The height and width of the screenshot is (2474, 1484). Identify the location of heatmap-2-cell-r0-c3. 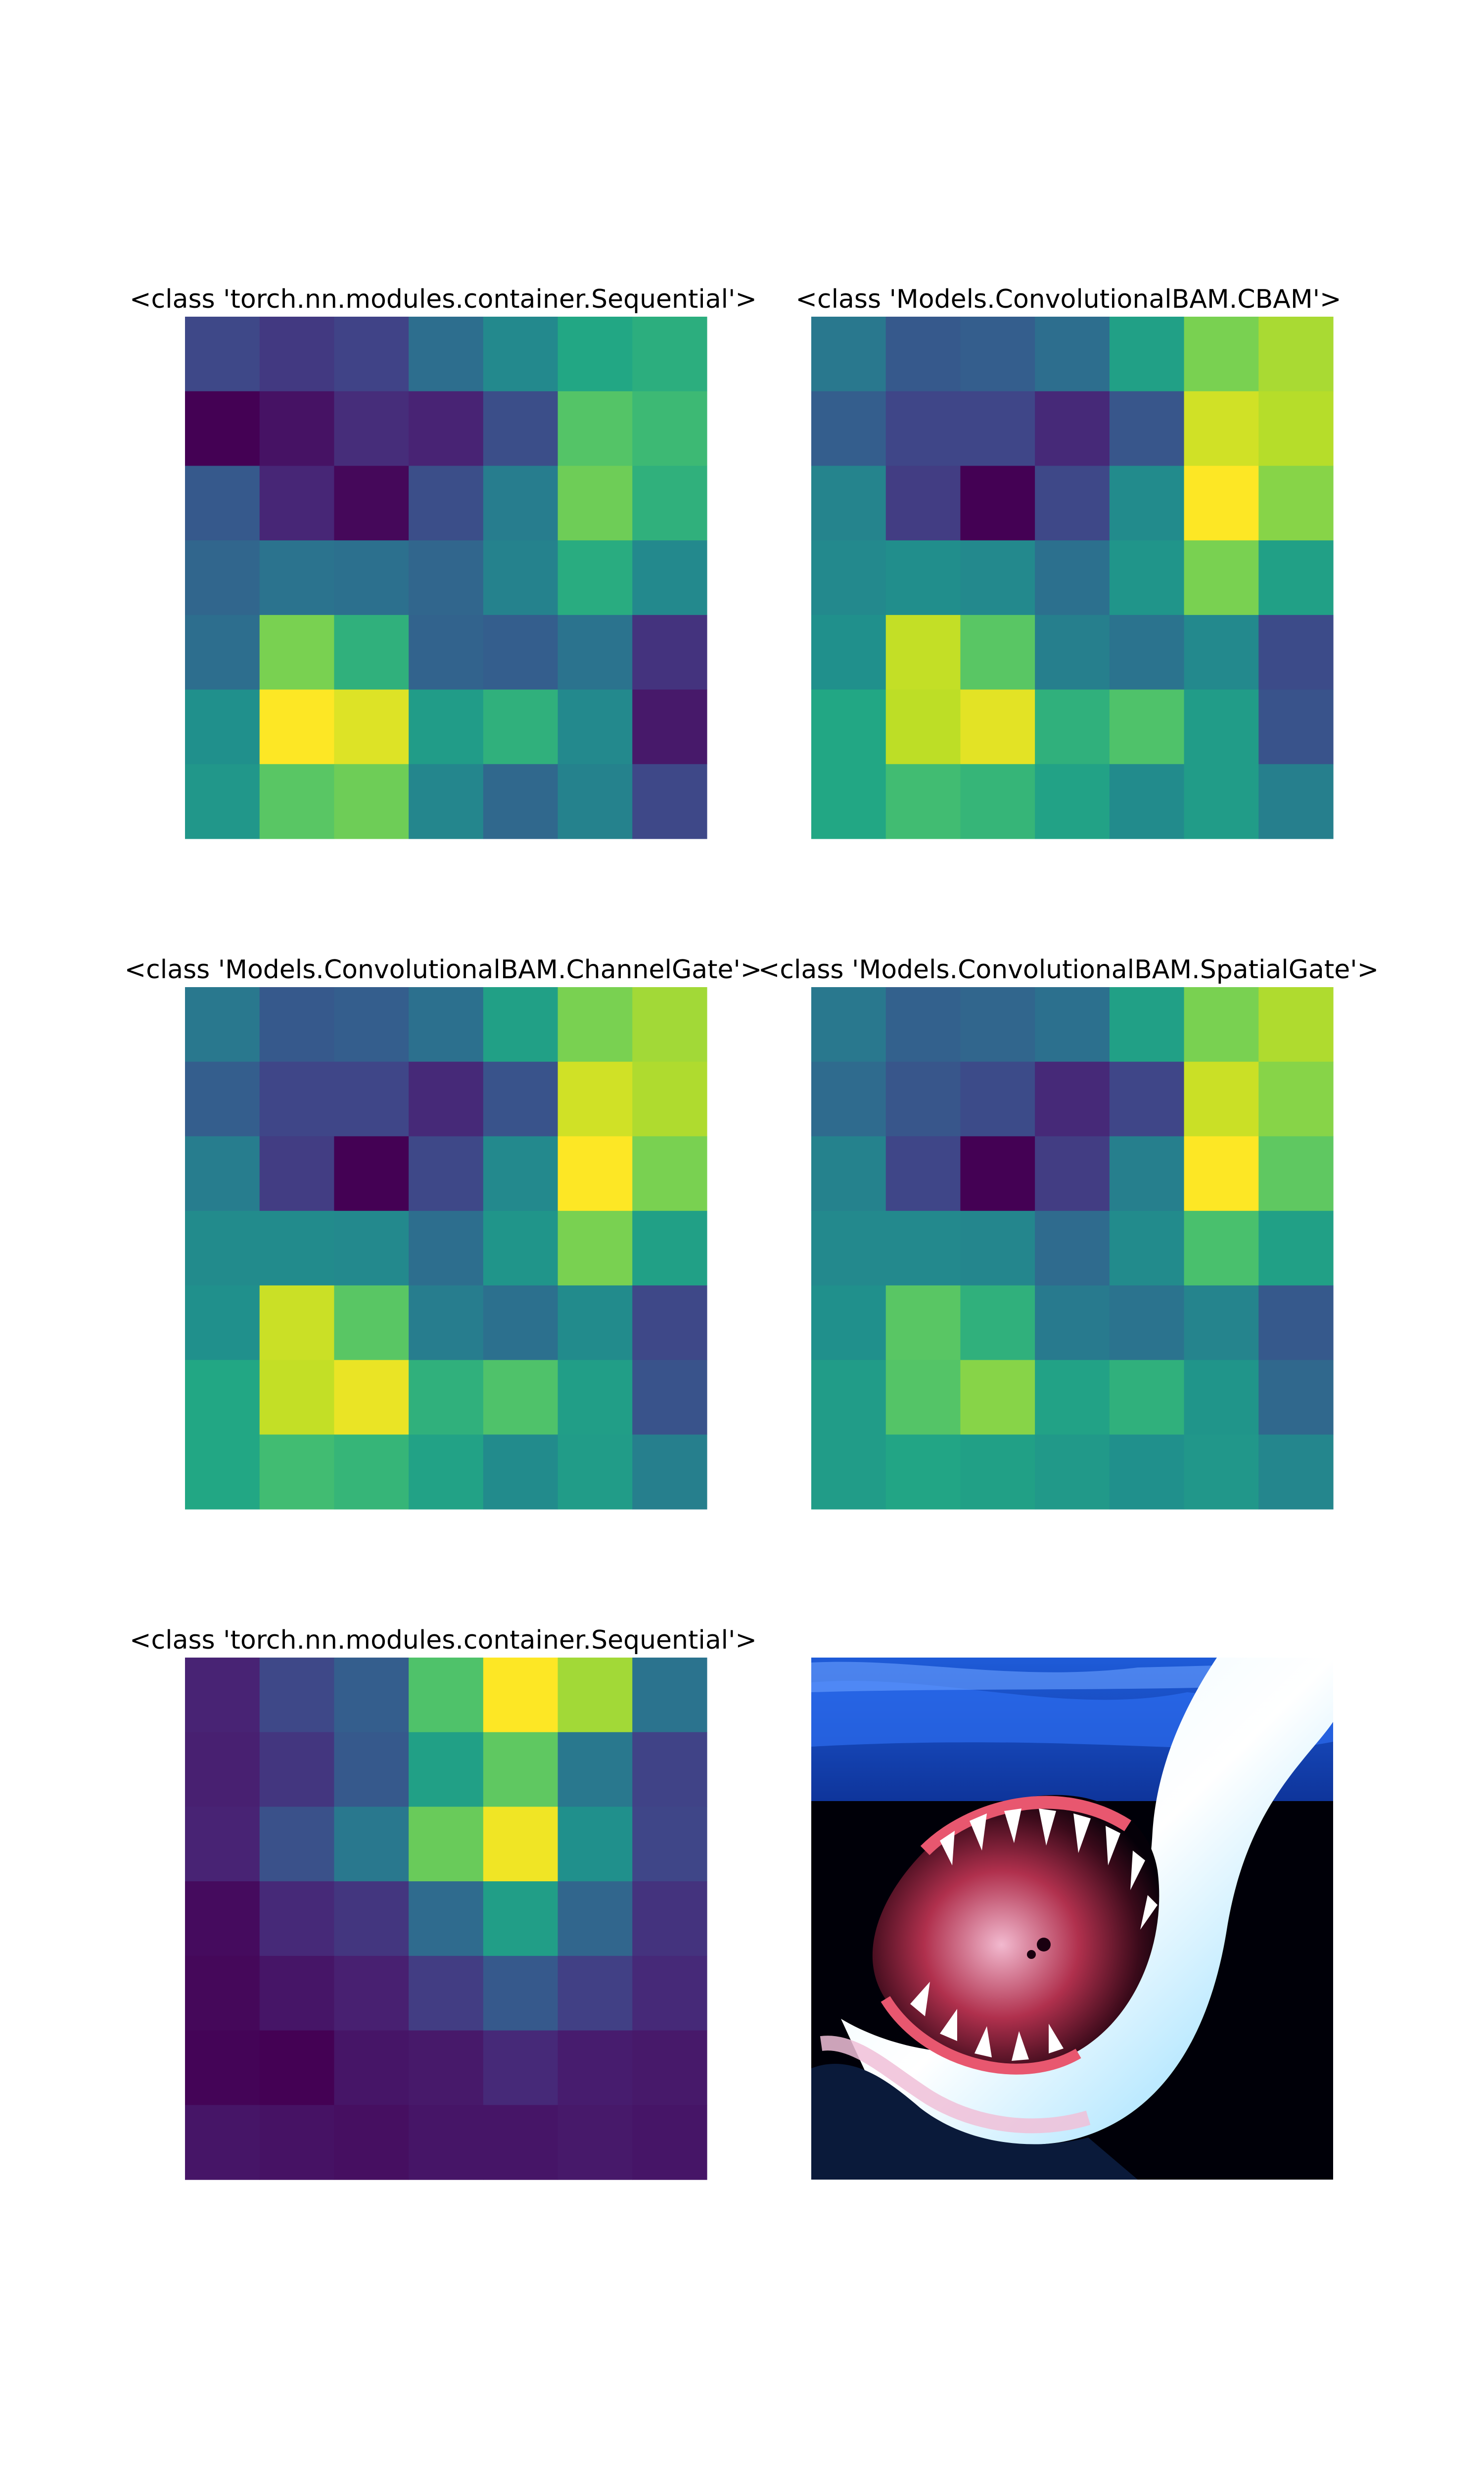
(1072, 354).